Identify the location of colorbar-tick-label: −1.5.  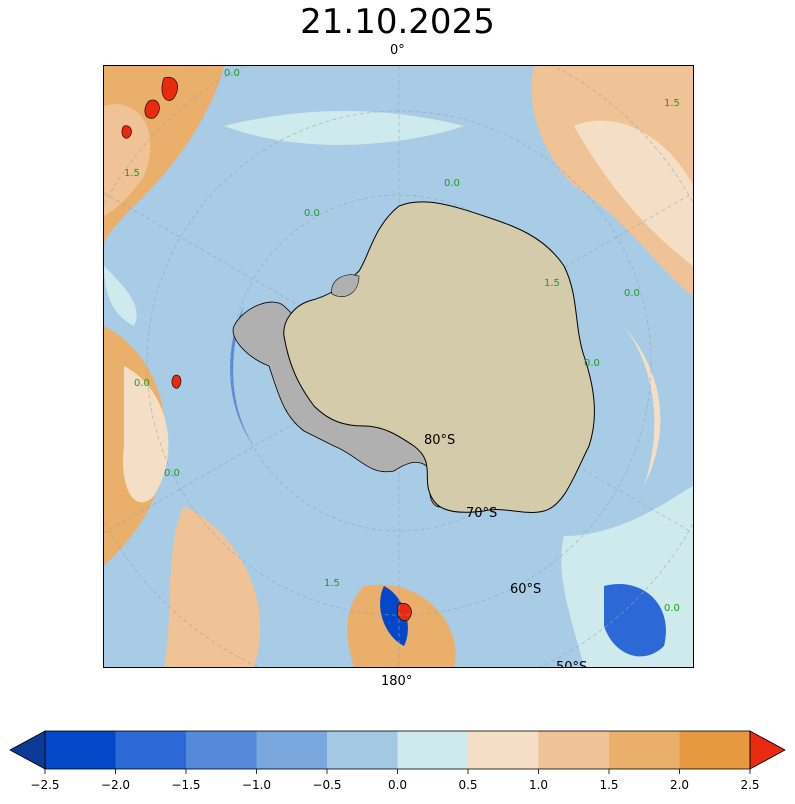
(186, 785).